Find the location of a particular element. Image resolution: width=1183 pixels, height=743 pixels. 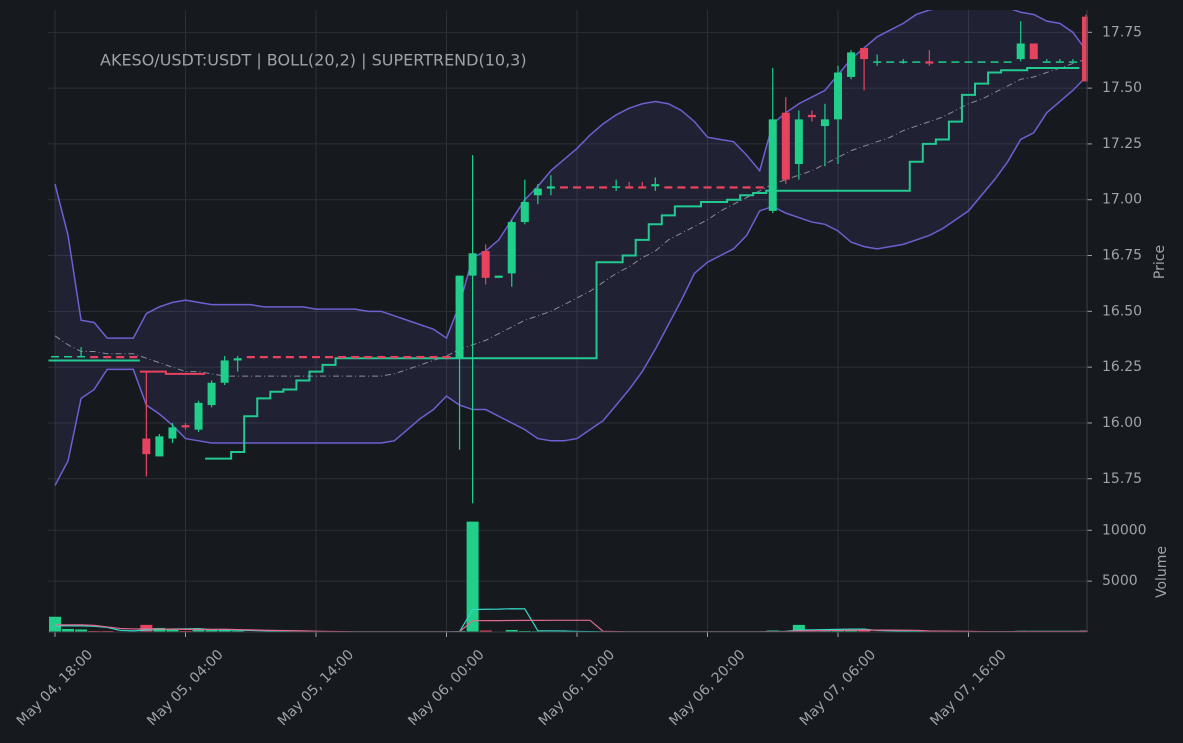

y-axis-label: Price is located at coordinates (1160, 262).